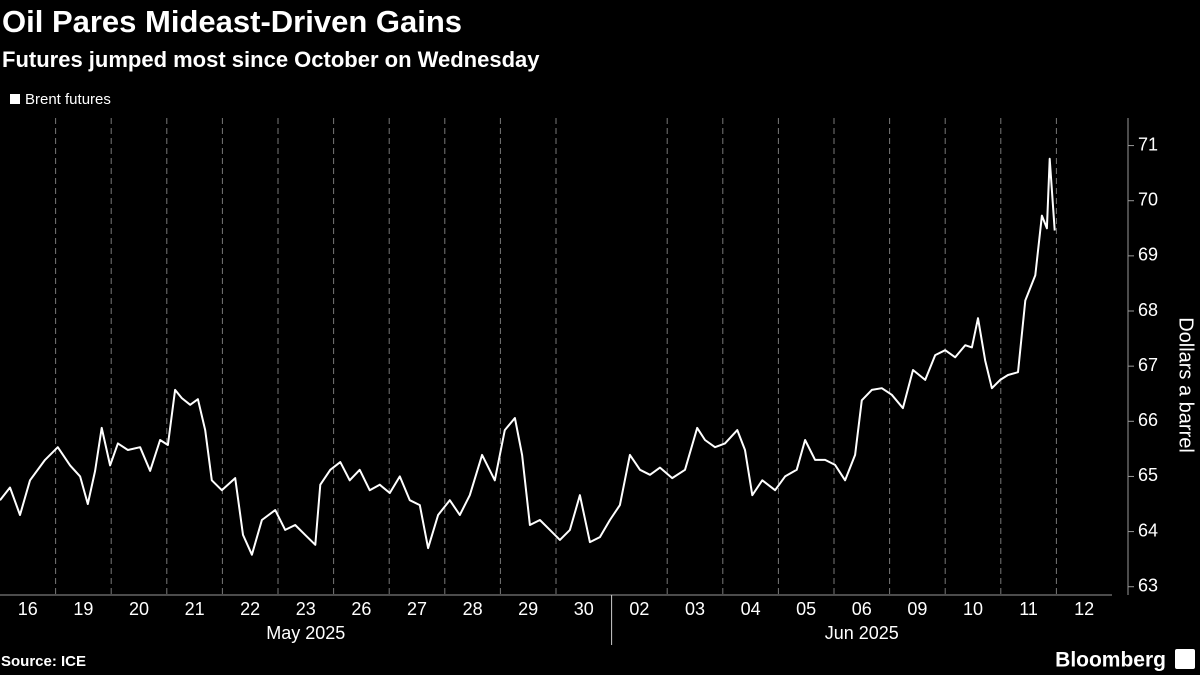  I want to click on y-tick-label: 63, so click(1148, 585).